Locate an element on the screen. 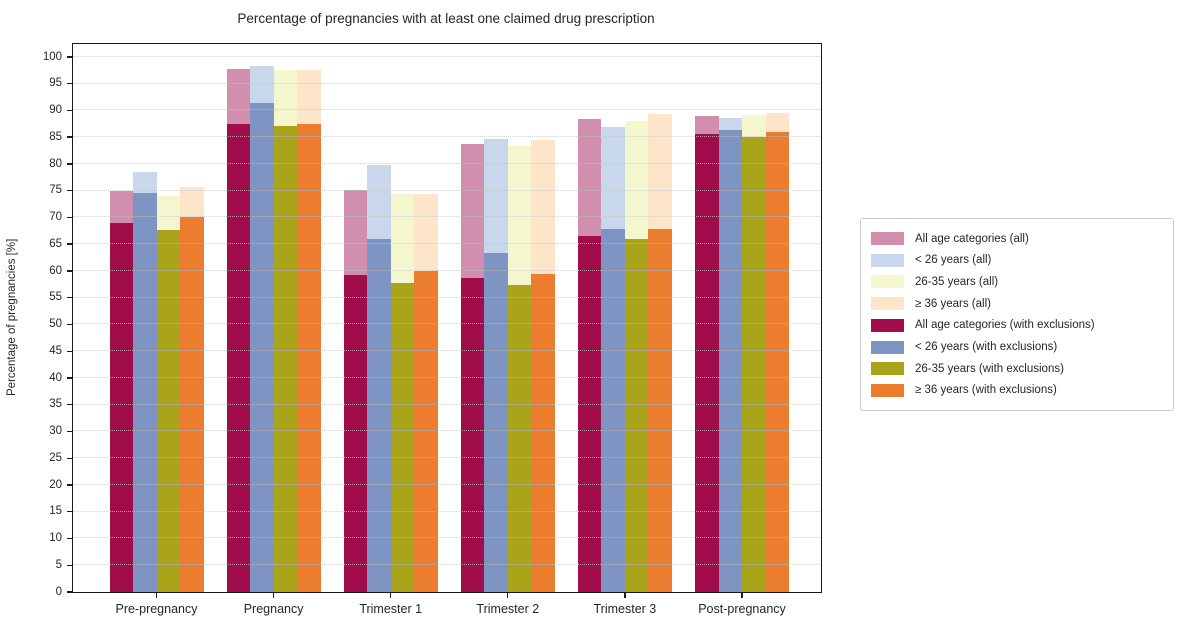 This screenshot has width=1200, height=625. x-tick-label: Trimester 1 is located at coordinates (391, 609).